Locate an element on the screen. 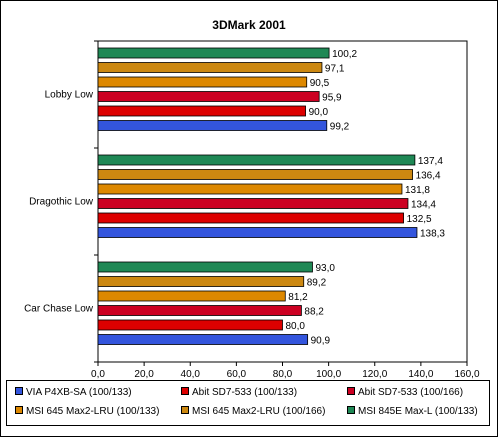 The height and width of the screenshot is (437, 498). bar-value-label: 134,4 is located at coordinates (423, 205).